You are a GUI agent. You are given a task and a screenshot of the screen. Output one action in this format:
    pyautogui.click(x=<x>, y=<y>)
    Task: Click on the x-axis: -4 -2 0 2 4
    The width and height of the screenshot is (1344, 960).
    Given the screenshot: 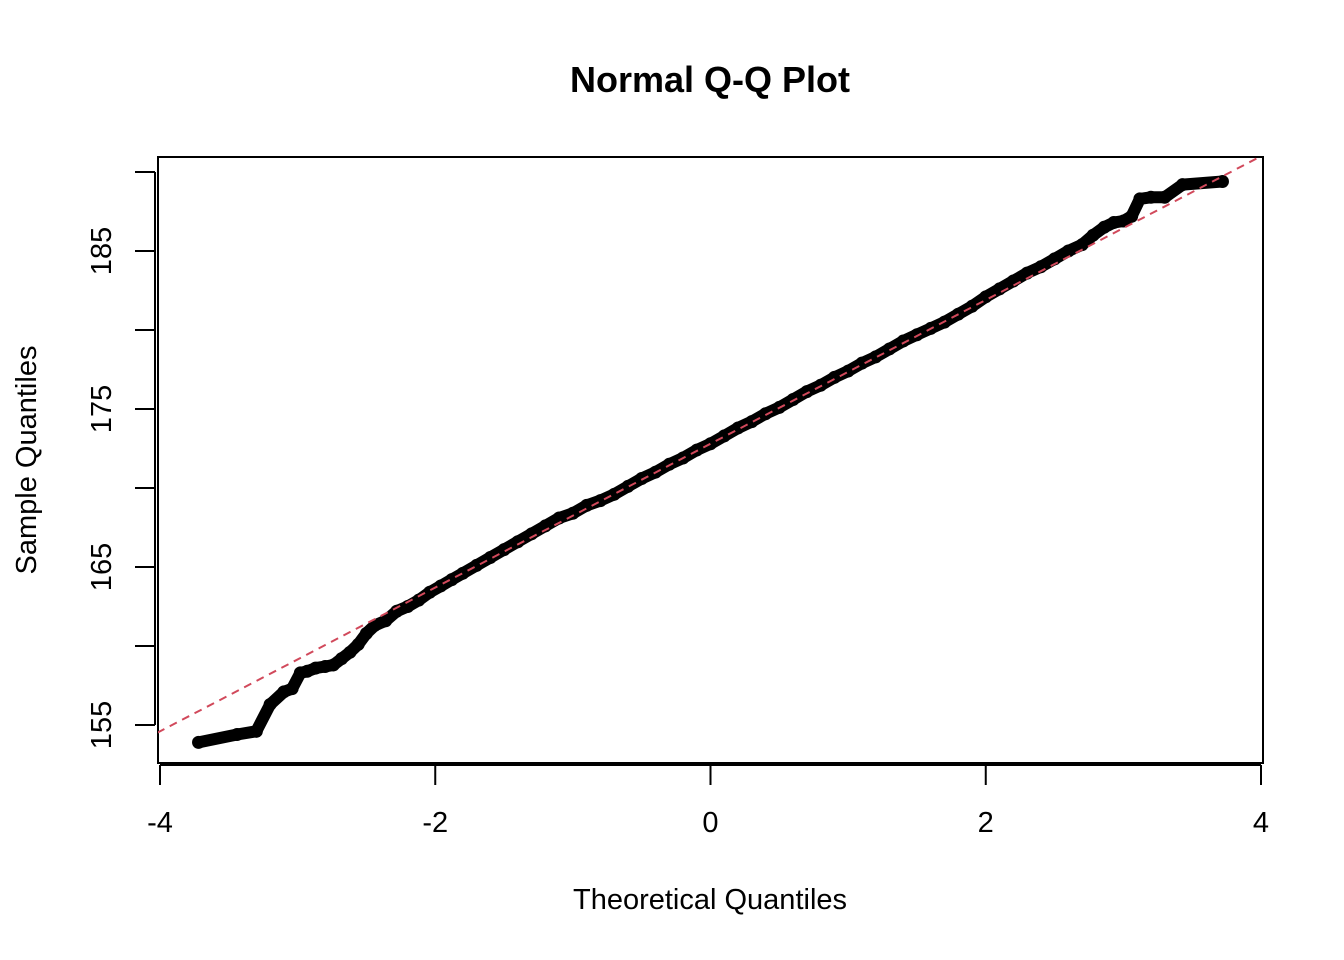 What is the action you would take?
    pyautogui.click(x=708, y=801)
    